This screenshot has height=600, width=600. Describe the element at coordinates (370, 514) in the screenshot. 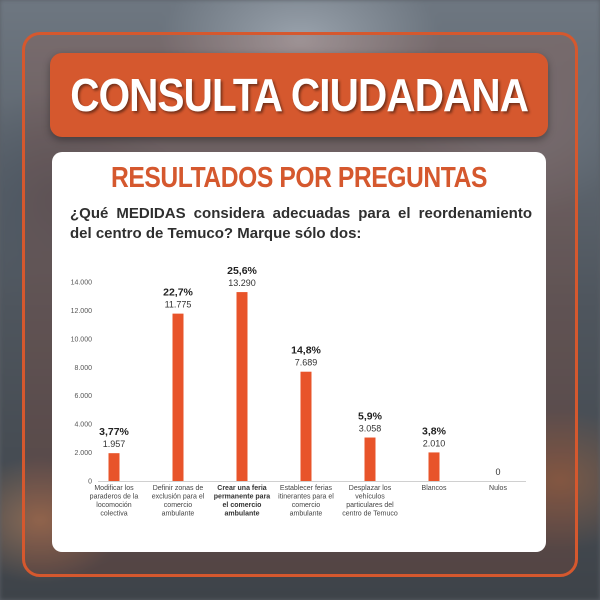

I see `category-label: centro de Temuco` at that location.